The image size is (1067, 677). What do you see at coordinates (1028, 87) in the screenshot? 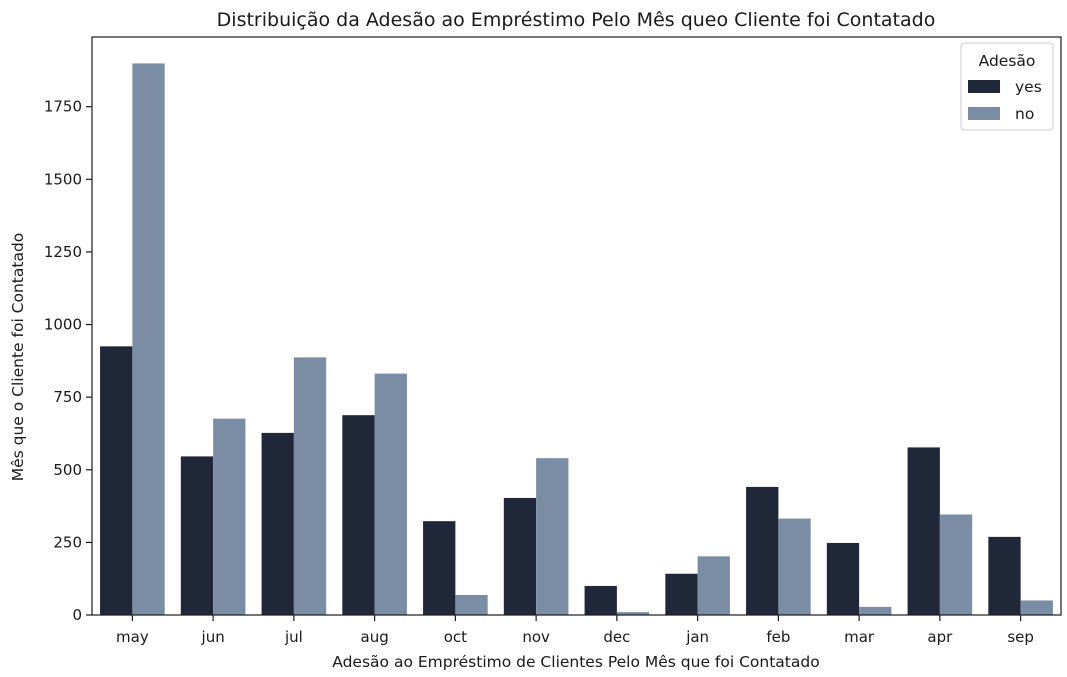
I see `legend-label-yes: yes` at bounding box center [1028, 87].